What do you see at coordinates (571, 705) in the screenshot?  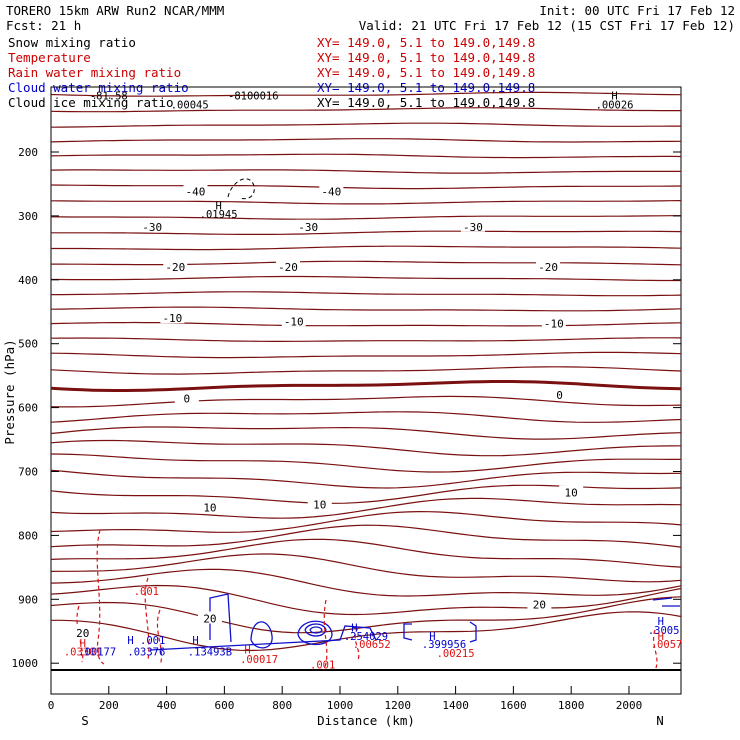 I see `x-tick-label: 1800` at bounding box center [571, 705].